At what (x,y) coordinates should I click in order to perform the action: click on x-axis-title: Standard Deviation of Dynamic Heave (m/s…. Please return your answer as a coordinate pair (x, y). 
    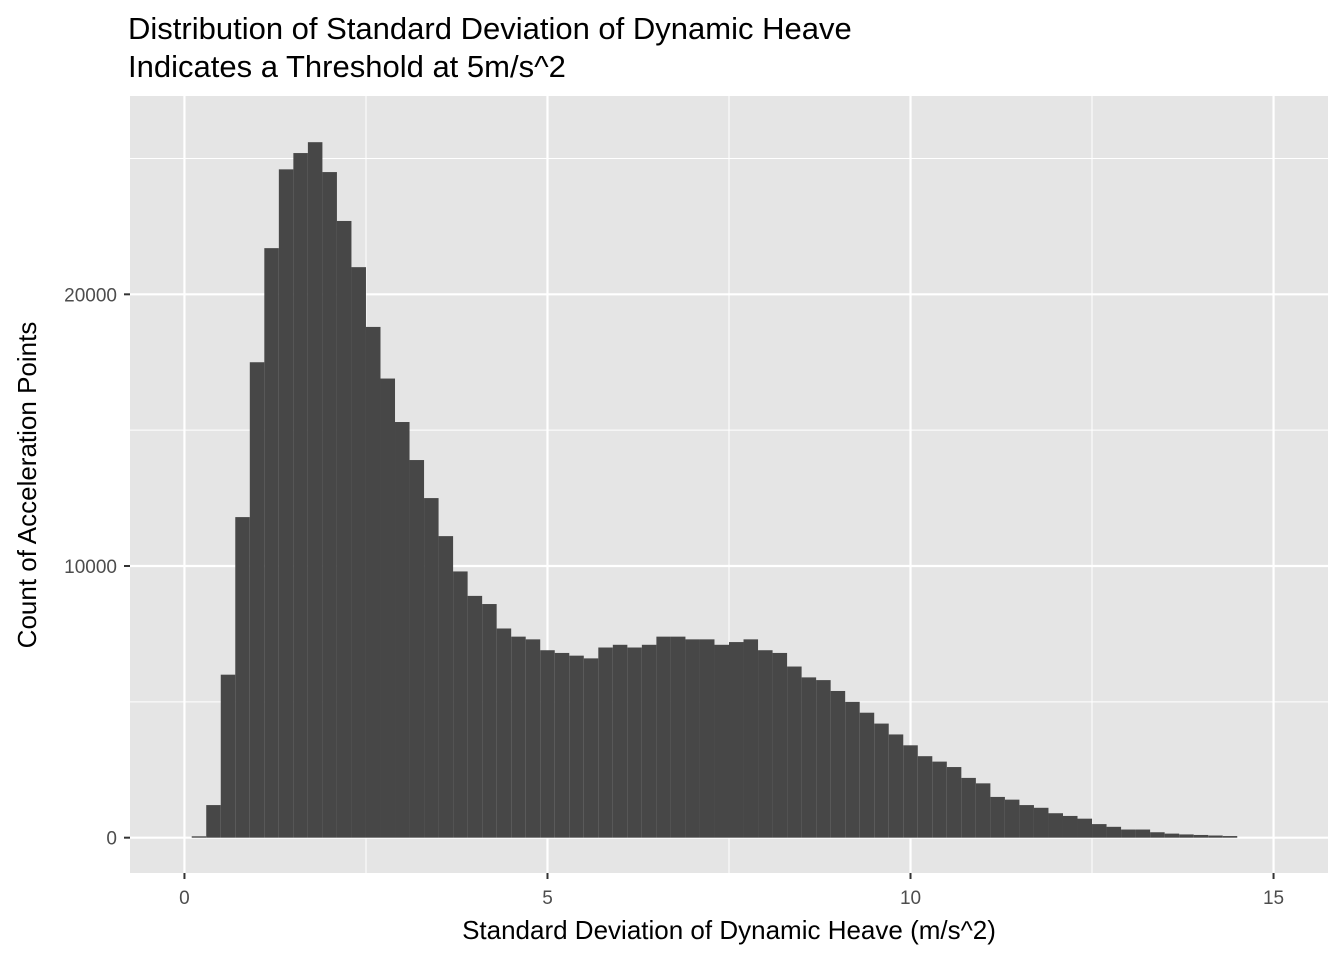
    Looking at the image, I should click on (729, 930).